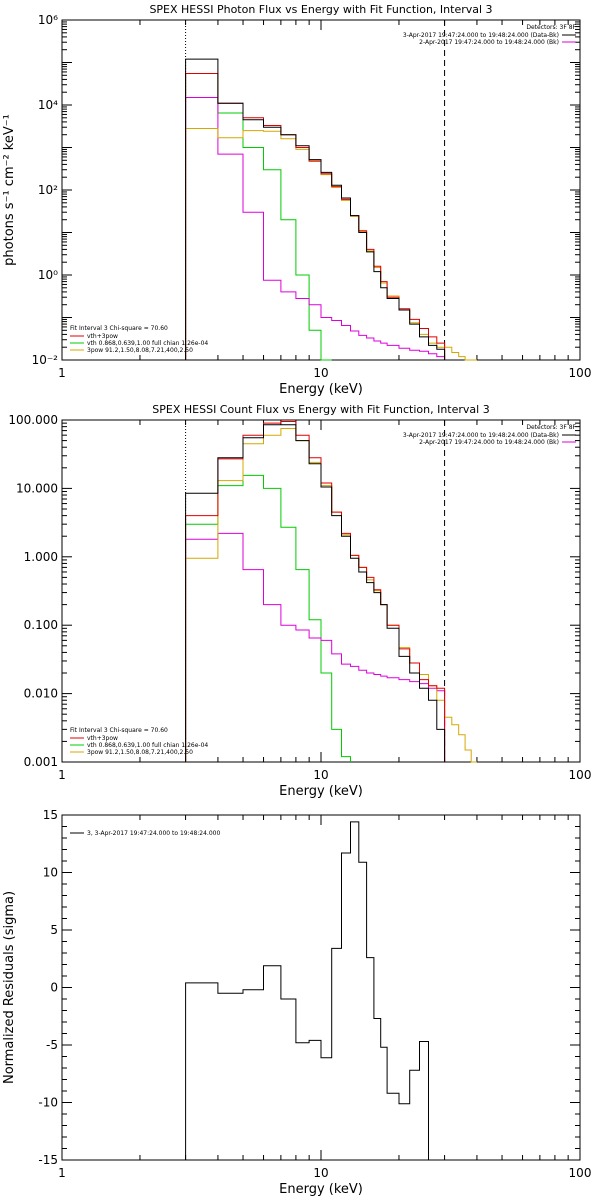 The height and width of the screenshot is (1200, 600). Describe the element at coordinates (50, 815) in the screenshot. I see `y-tick-label: 15` at that location.